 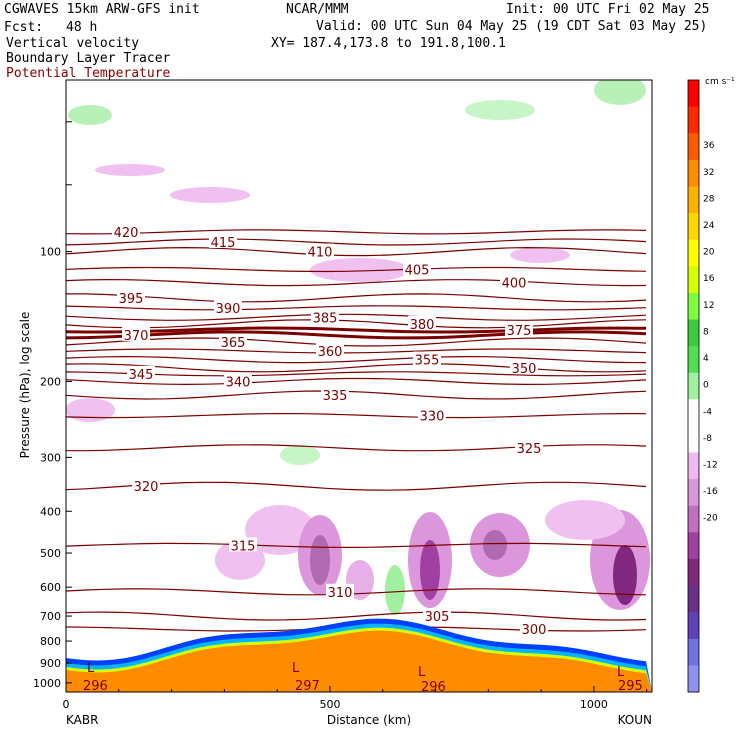 What do you see at coordinates (524, 369) in the screenshot?
I see `theta-label: 350` at bounding box center [524, 369].